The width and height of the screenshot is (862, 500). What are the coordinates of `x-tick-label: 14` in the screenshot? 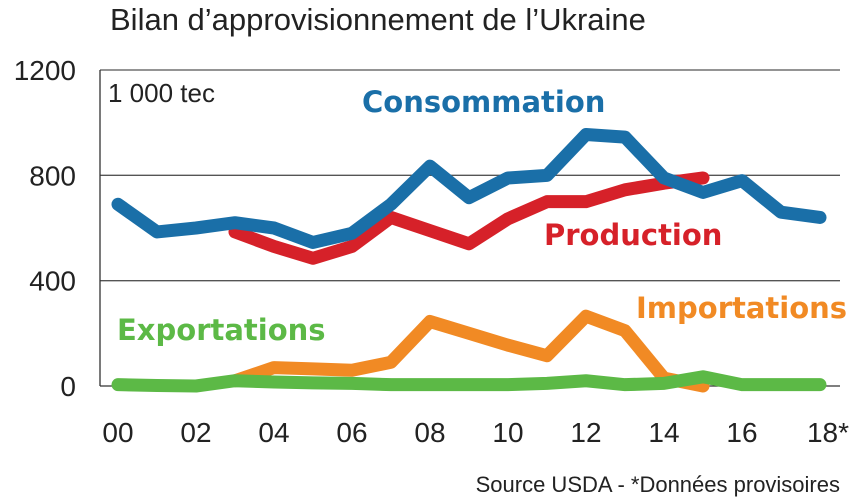 It's located at (663, 432).